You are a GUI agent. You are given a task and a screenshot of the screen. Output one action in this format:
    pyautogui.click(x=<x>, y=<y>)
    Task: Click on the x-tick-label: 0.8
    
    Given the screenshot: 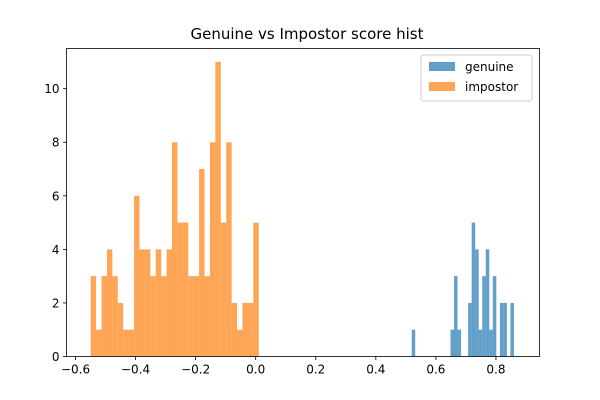 What is the action you would take?
    pyautogui.click(x=495, y=370)
    